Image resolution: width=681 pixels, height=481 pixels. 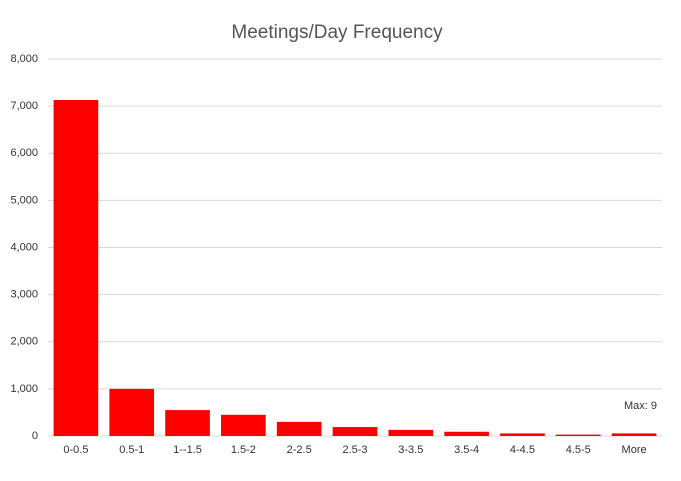 What do you see at coordinates (24, 59) in the screenshot?
I see `y-tick-label: 8,000` at bounding box center [24, 59].